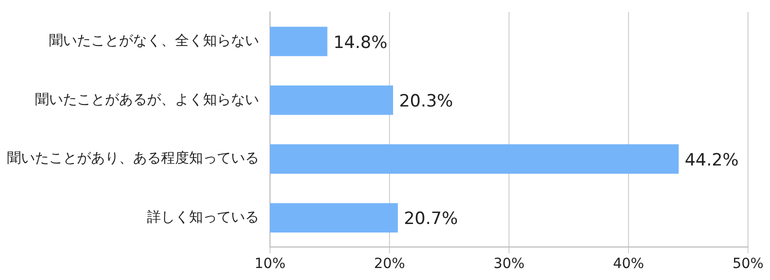 This screenshot has width=770, height=280. Describe the element at coordinates (390, 264) in the screenshot. I see `x-tick-label: 20%` at that location.